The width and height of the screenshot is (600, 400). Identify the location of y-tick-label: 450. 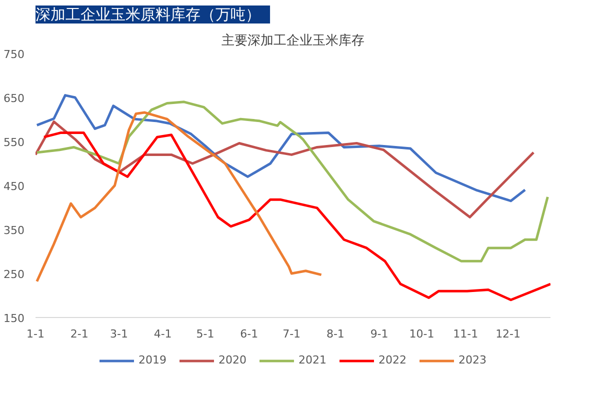
(14, 186).